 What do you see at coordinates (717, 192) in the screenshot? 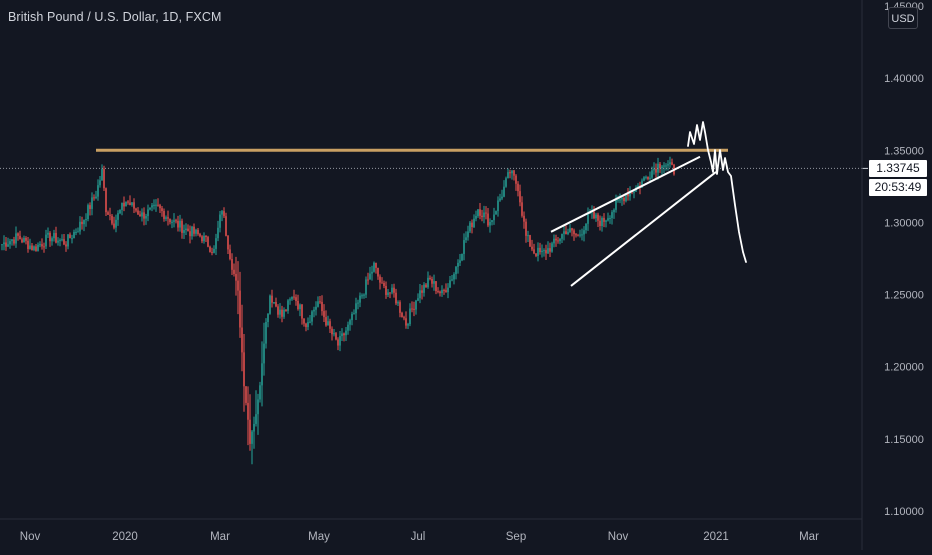
I see `projection-drawing` at bounding box center [717, 192].